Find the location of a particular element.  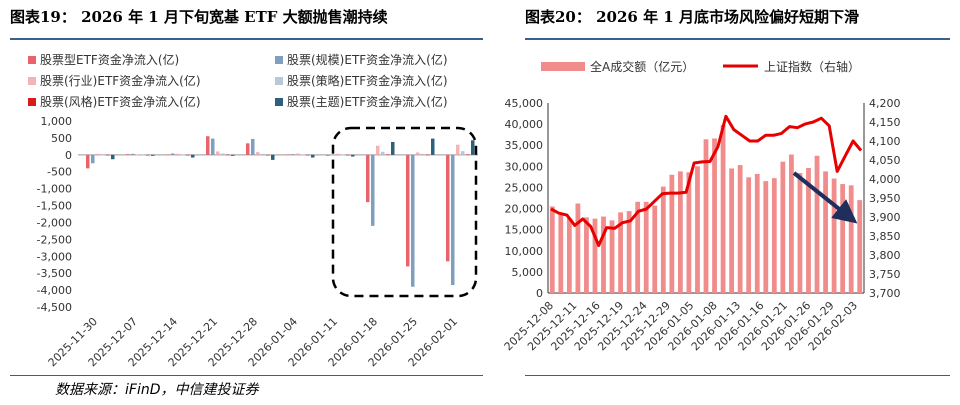

y2-tick-label: 3,950 is located at coordinates (885, 198).